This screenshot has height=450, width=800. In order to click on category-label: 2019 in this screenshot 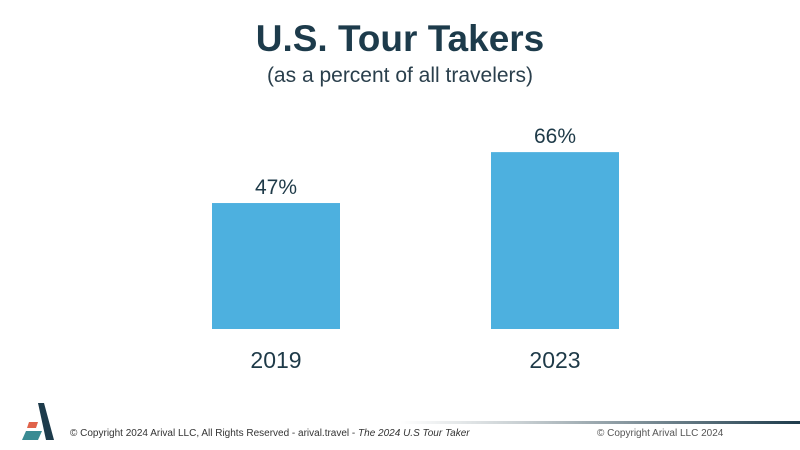, I will do `click(275, 360)`.